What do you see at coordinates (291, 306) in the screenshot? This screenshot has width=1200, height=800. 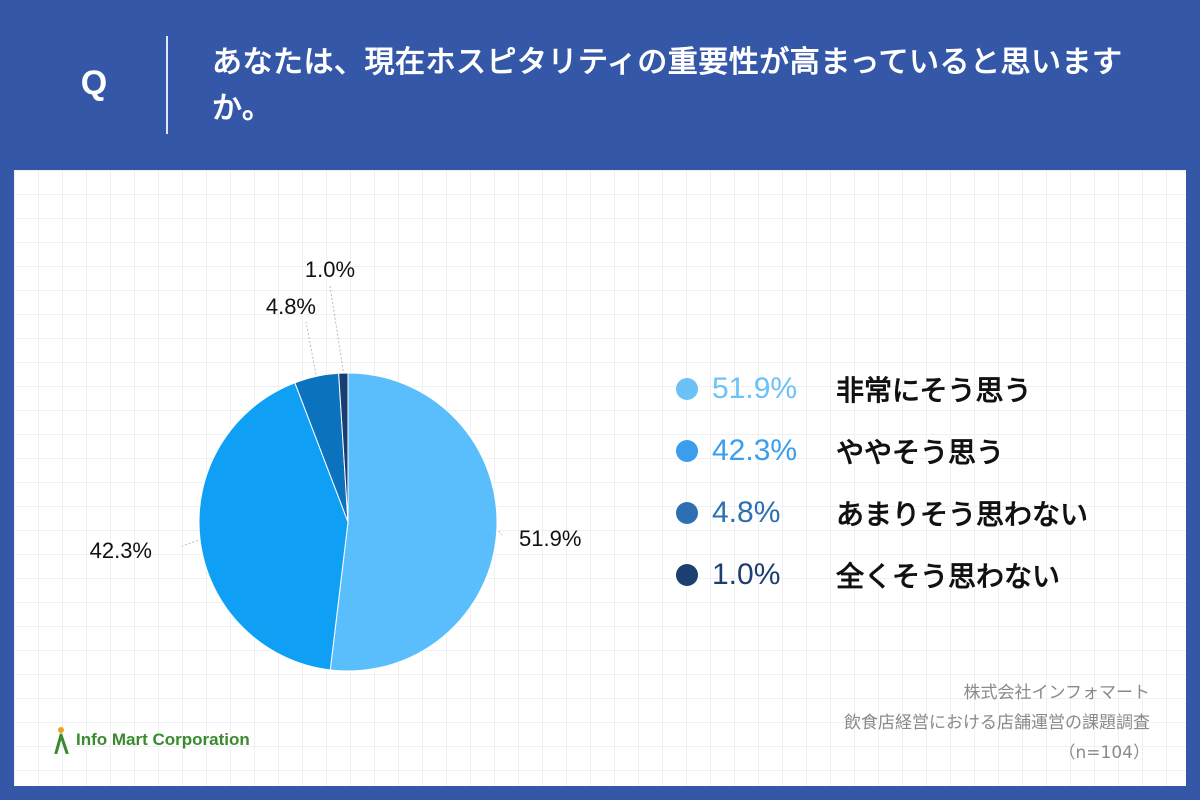 I see `slice-value-label: 4.8%` at bounding box center [291, 306].